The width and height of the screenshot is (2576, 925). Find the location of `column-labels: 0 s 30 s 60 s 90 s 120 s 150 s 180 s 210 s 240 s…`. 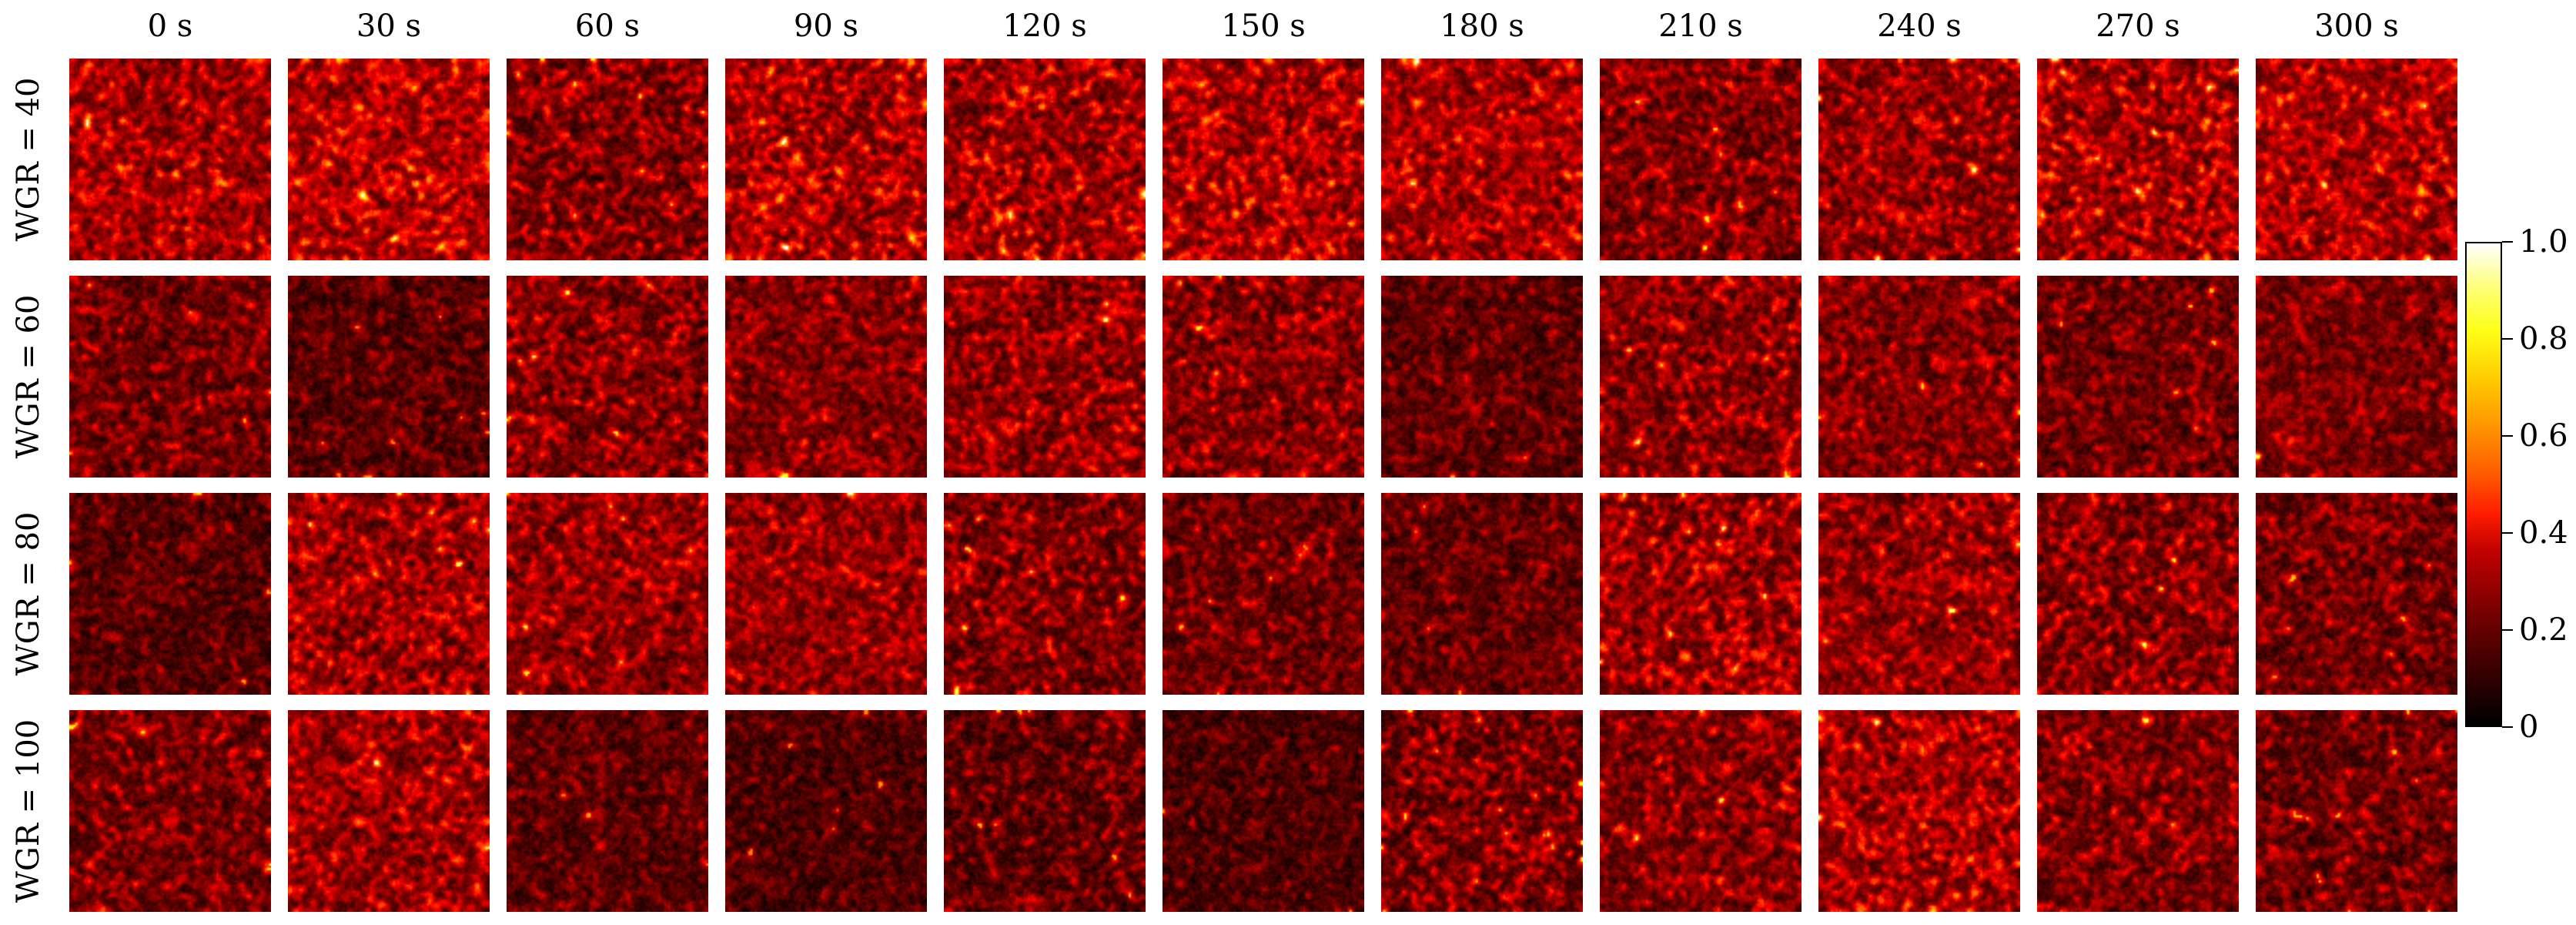

column-labels: 0 s 30 s 60 s 90 s 120 s 150 s 180 s 210 s 240 s… is located at coordinates (1288, 27).